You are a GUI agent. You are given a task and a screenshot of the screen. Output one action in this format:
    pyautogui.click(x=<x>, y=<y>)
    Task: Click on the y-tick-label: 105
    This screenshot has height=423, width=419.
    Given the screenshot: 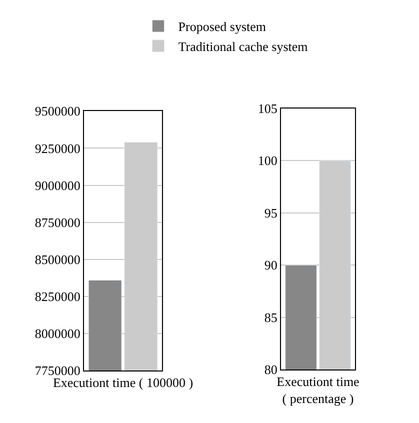 What is the action you would take?
    pyautogui.click(x=268, y=108)
    